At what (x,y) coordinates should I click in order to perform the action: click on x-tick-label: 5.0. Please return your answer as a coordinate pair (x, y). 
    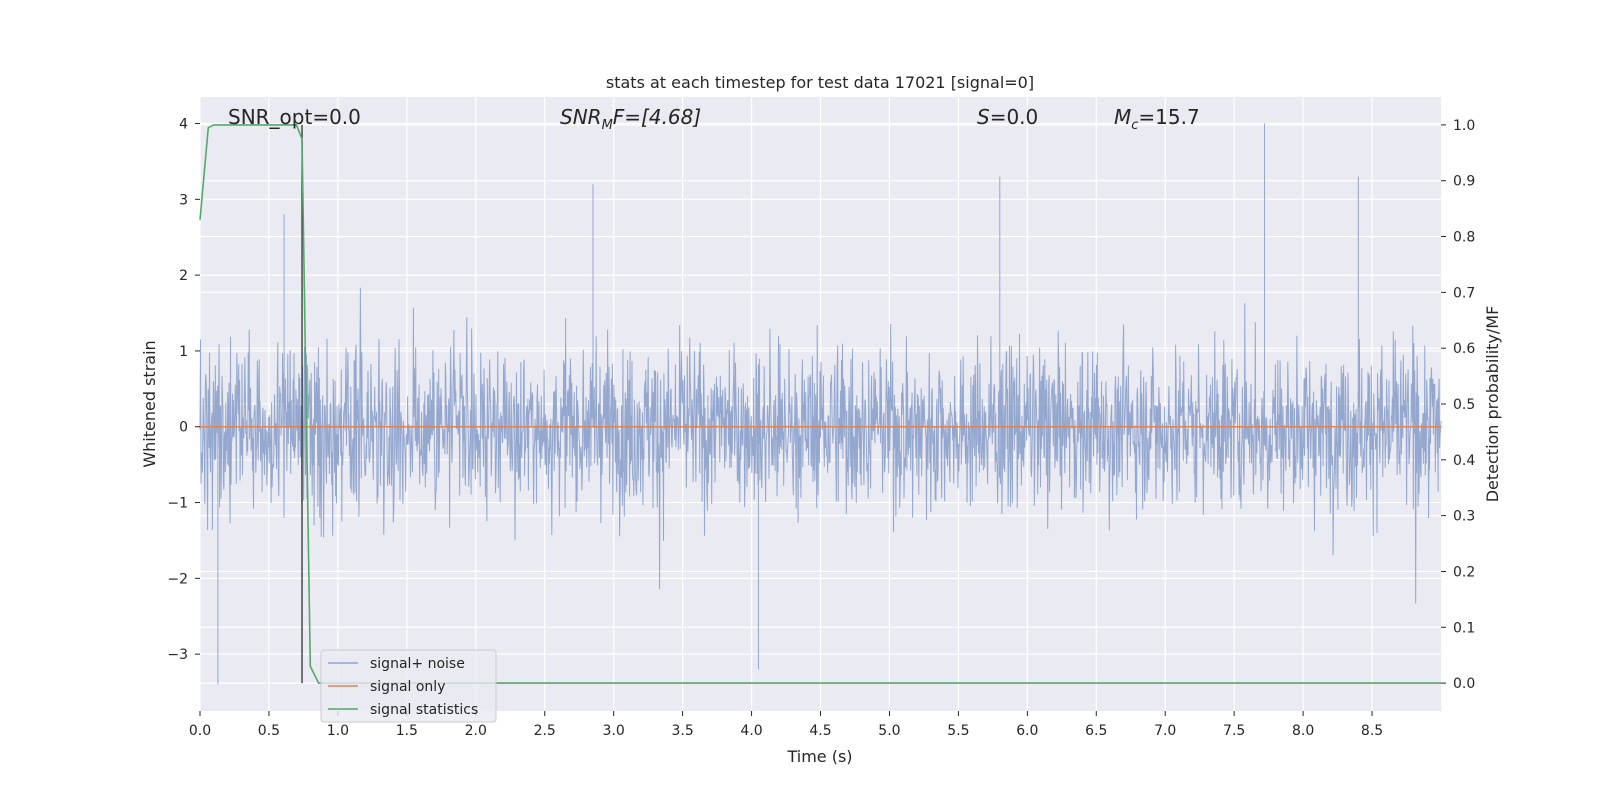
    Looking at the image, I should click on (889, 731).